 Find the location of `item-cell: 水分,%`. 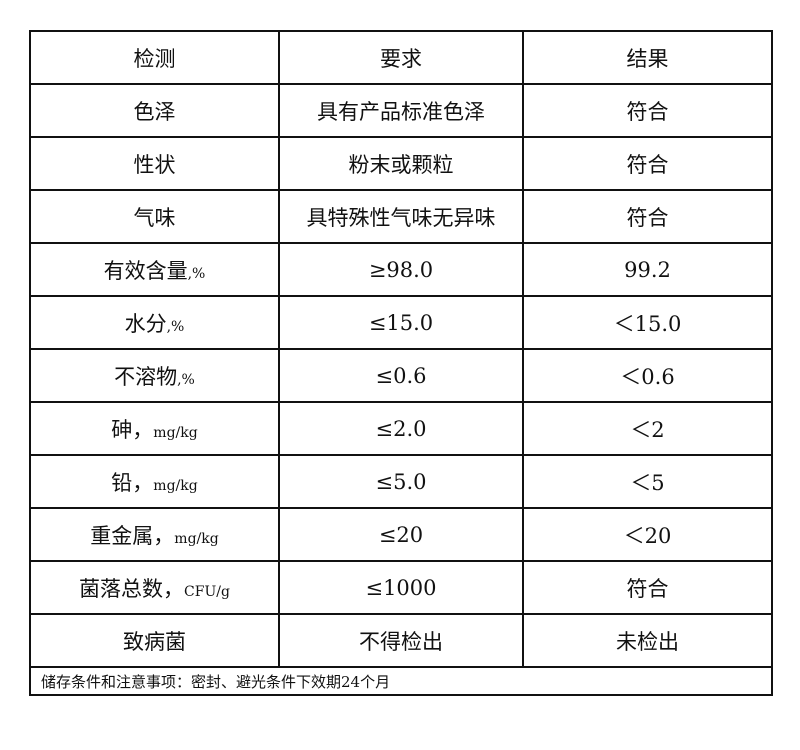

item-cell: 水分,% is located at coordinates (154, 322).